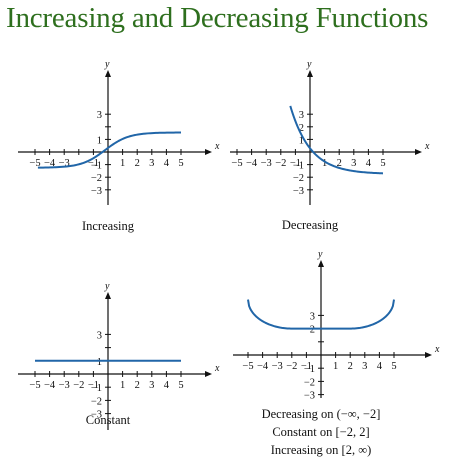 The height and width of the screenshot is (459, 474). What do you see at coordinates (321, 414) in the screenshot?
I see `graph-caption: Decreasing on (−∞, −2]` at bounding box center [321, 414].